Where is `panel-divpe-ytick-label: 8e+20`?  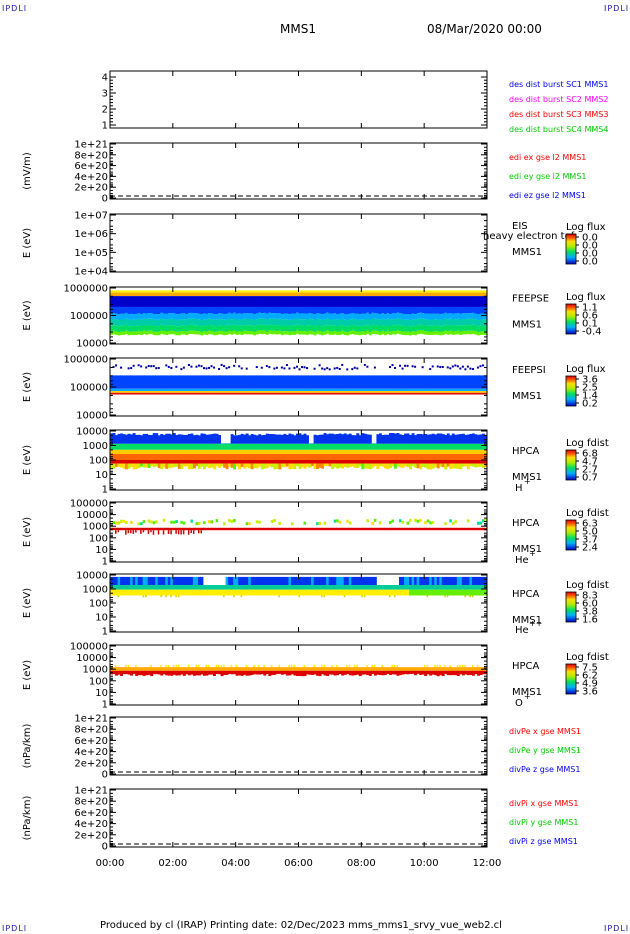 panel-divpe-ytick-label: 8e+20 is located at coordinates (91, 730).